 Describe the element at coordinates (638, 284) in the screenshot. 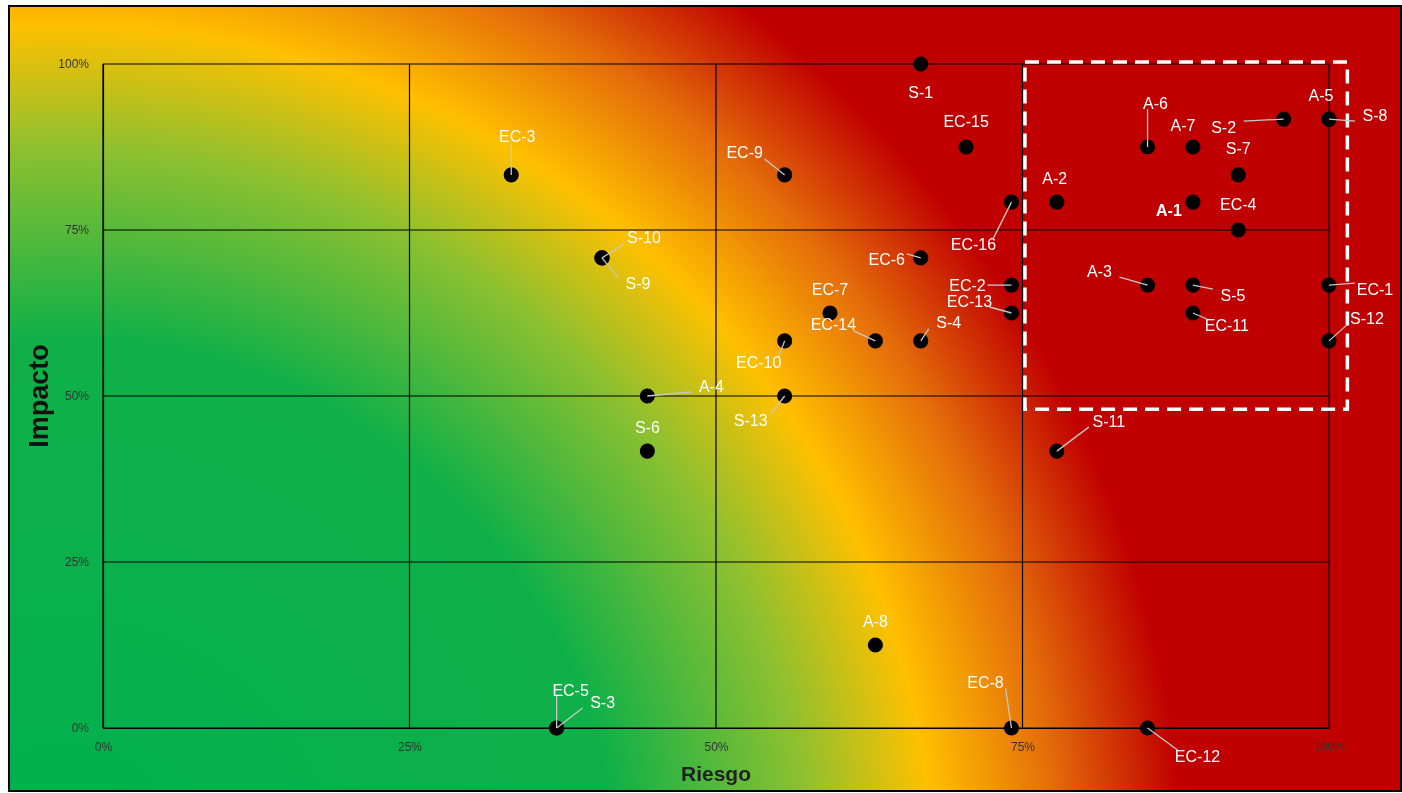

I see `annotation: S-9` at that location.